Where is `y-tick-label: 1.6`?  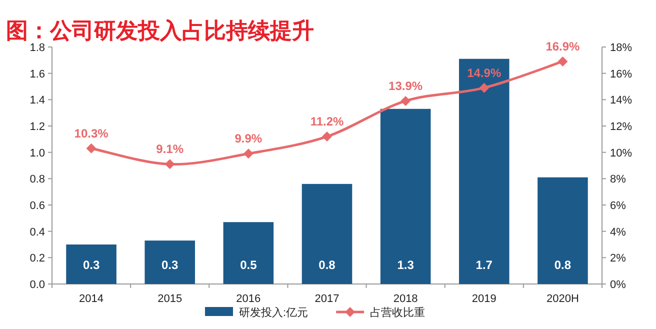
y-tick-label: 1.6 is located at coordinates (37, 74).